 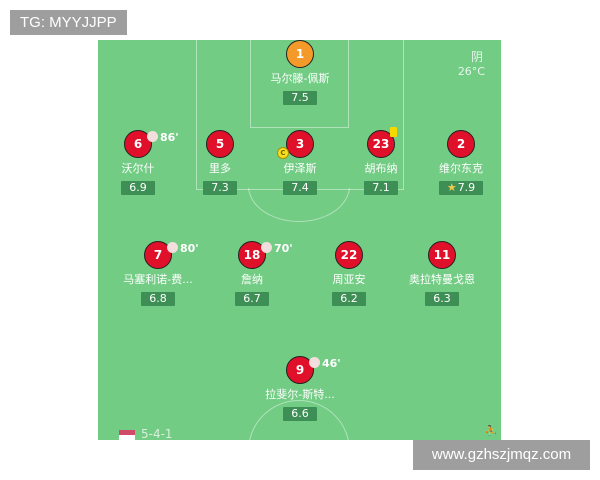 I want to click on rating-value: 7.5, so click(x=300, y=97).